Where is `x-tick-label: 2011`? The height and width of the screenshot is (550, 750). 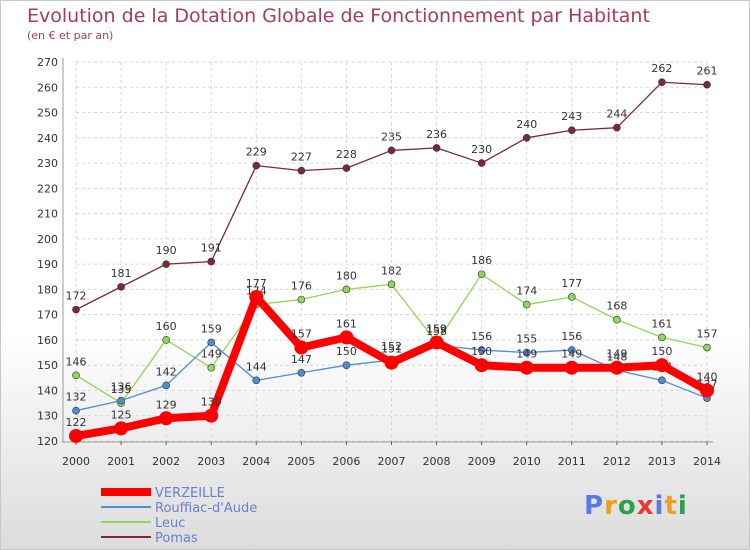 x-tick-label: 2011 is located at coordinates (572, 461).